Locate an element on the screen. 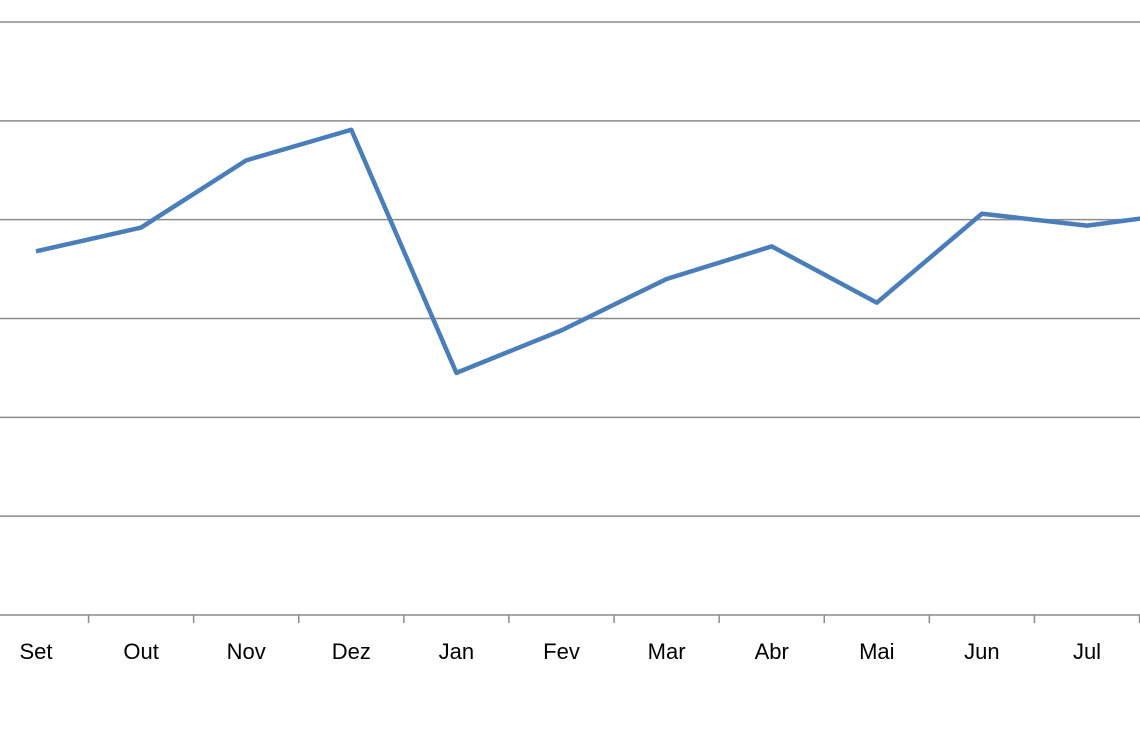 The height and width of the screenshot is (742, 1140). x-tick-label: Jun is located at coordinates (981, 651).